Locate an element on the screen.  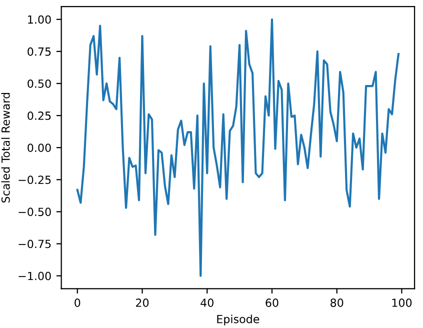
x-tick-label: 60 is located at coordinates (272, 302).